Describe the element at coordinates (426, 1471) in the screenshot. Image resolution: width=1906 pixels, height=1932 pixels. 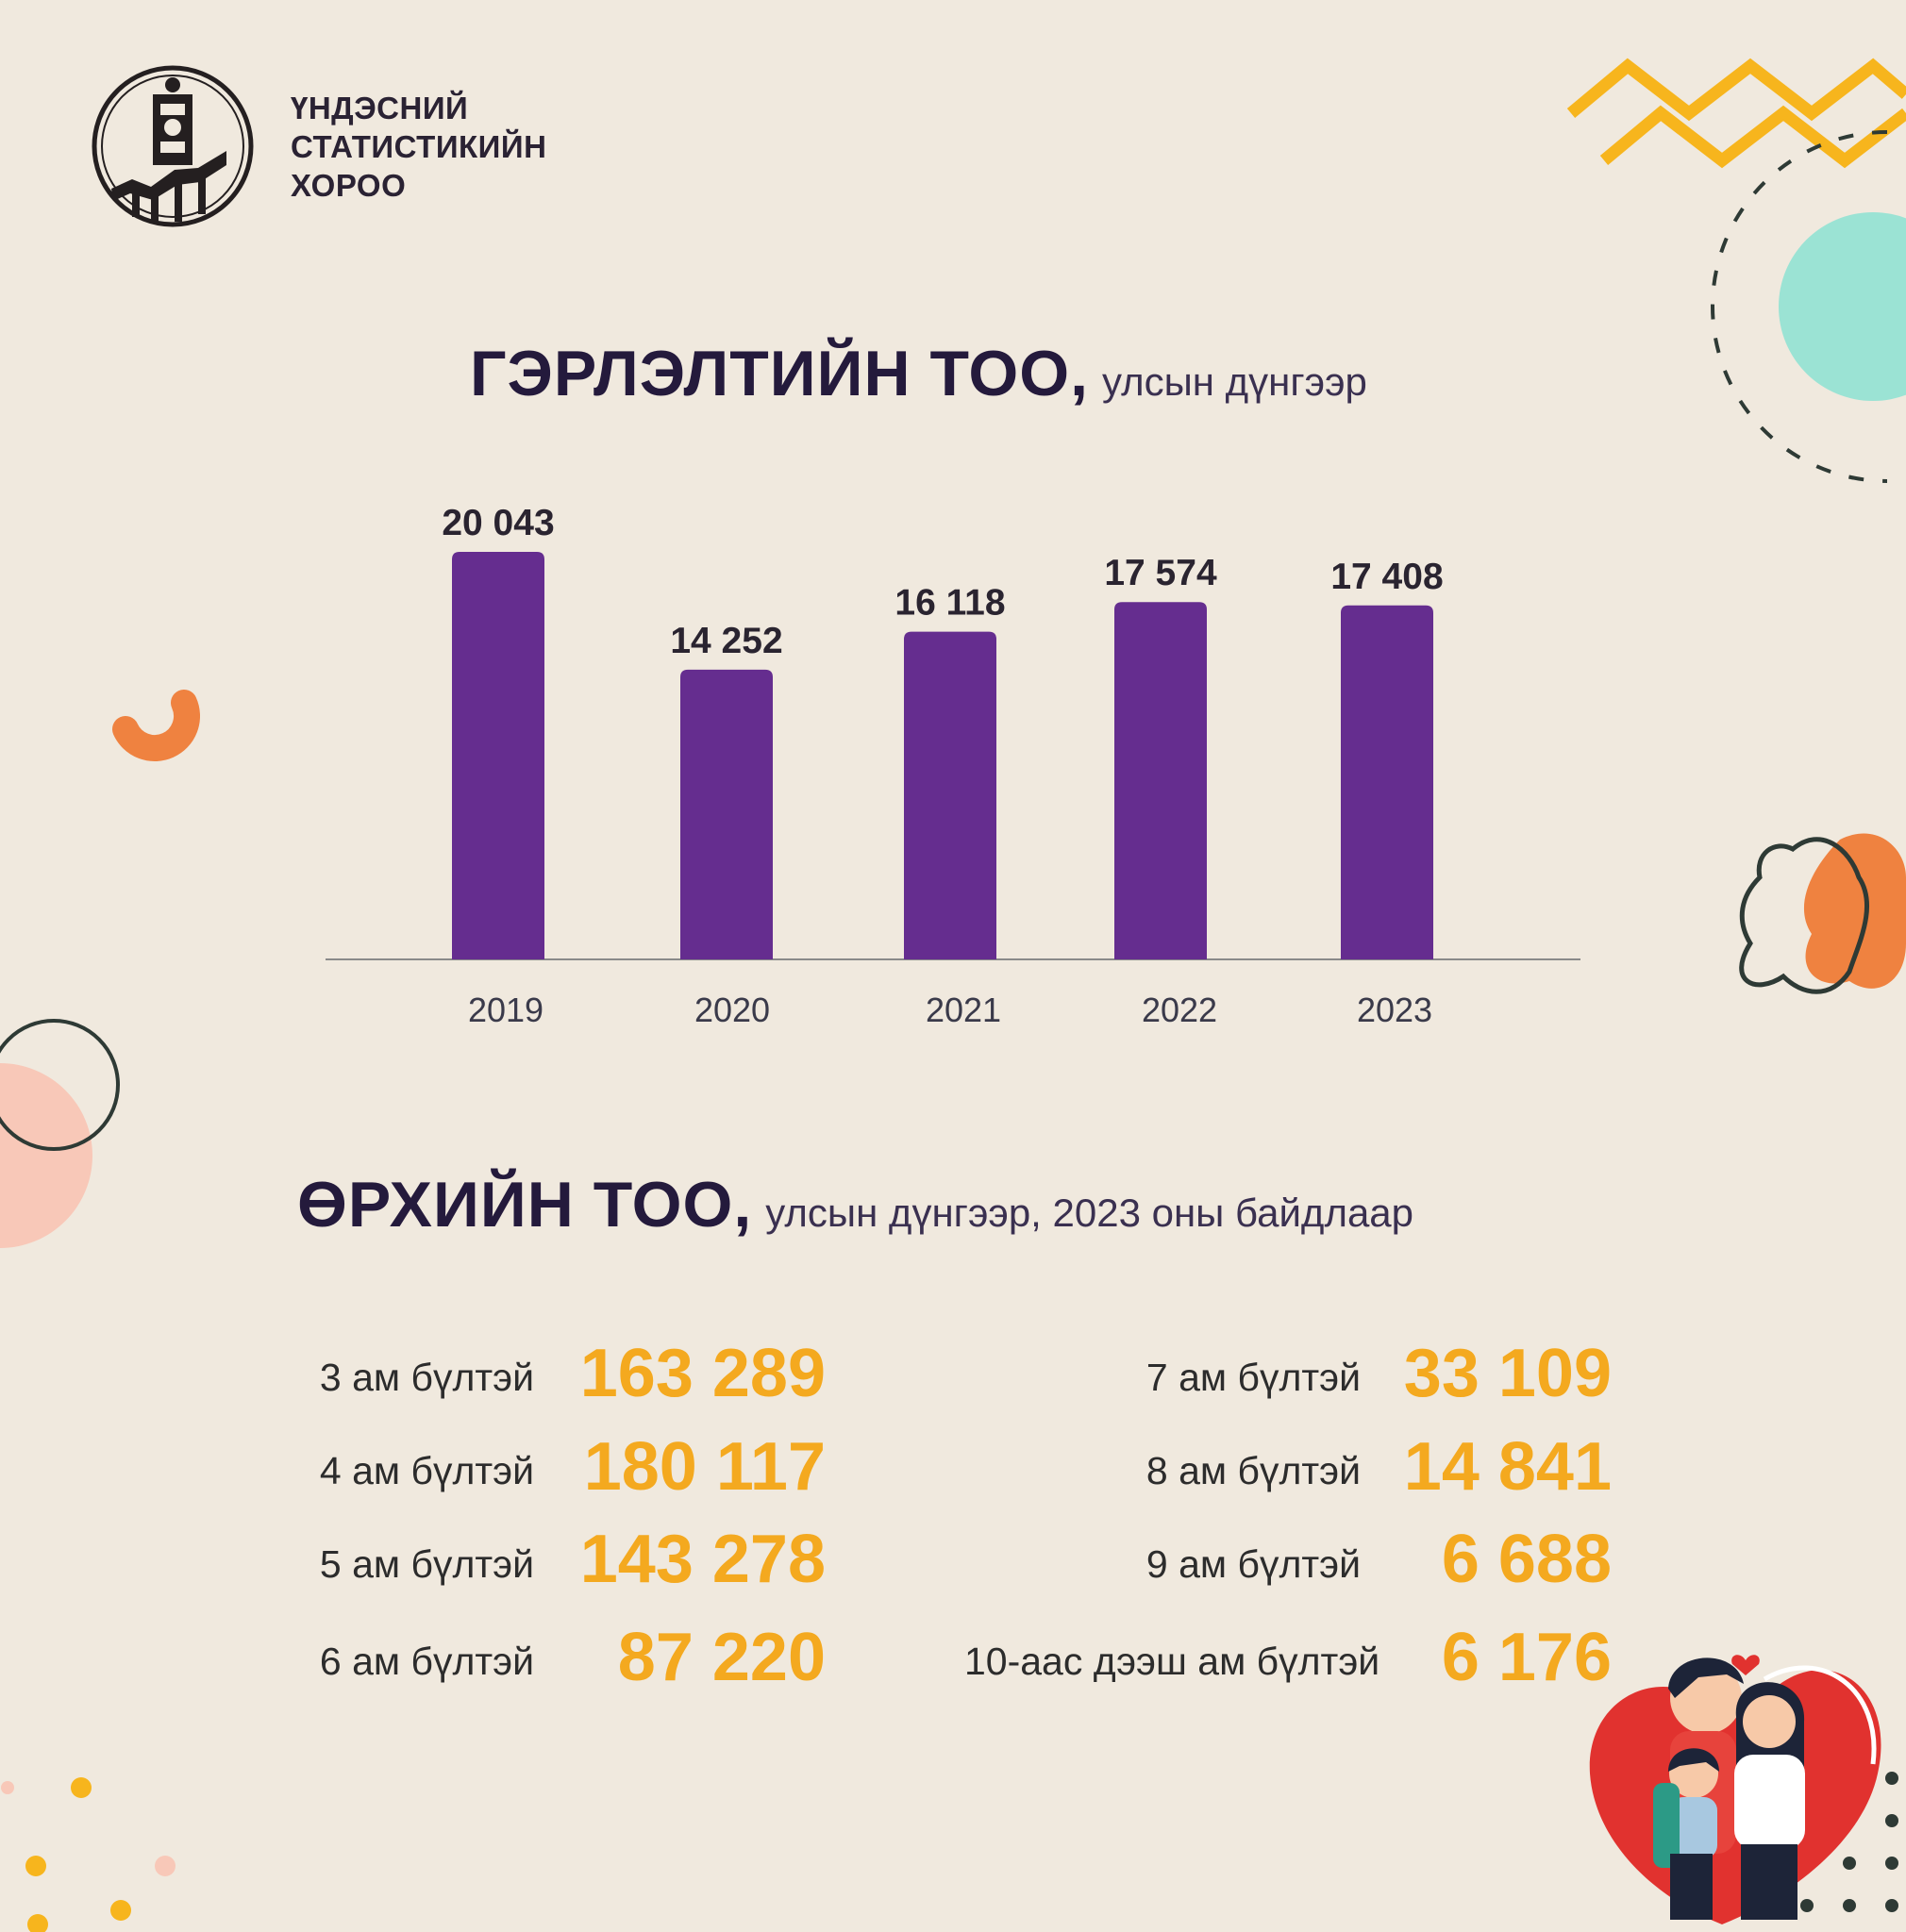
I see `household-label: 4 ам бүлтэй` at that location.